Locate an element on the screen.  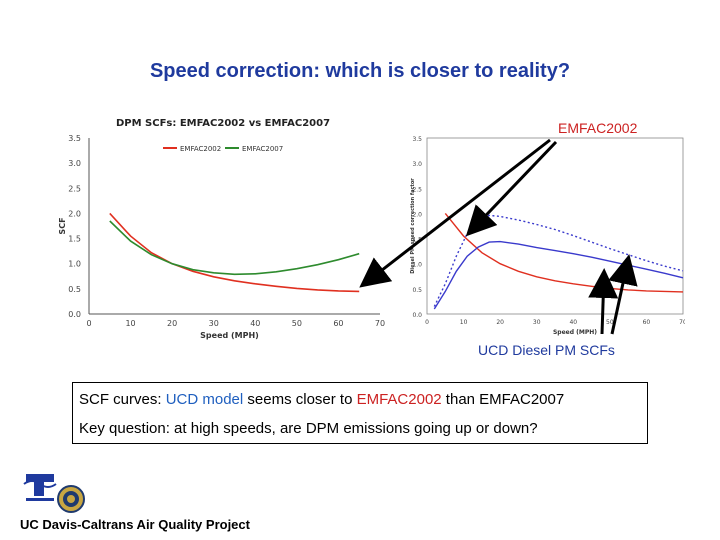
series-line-emfac2002 is located at coordinates (234, 252).